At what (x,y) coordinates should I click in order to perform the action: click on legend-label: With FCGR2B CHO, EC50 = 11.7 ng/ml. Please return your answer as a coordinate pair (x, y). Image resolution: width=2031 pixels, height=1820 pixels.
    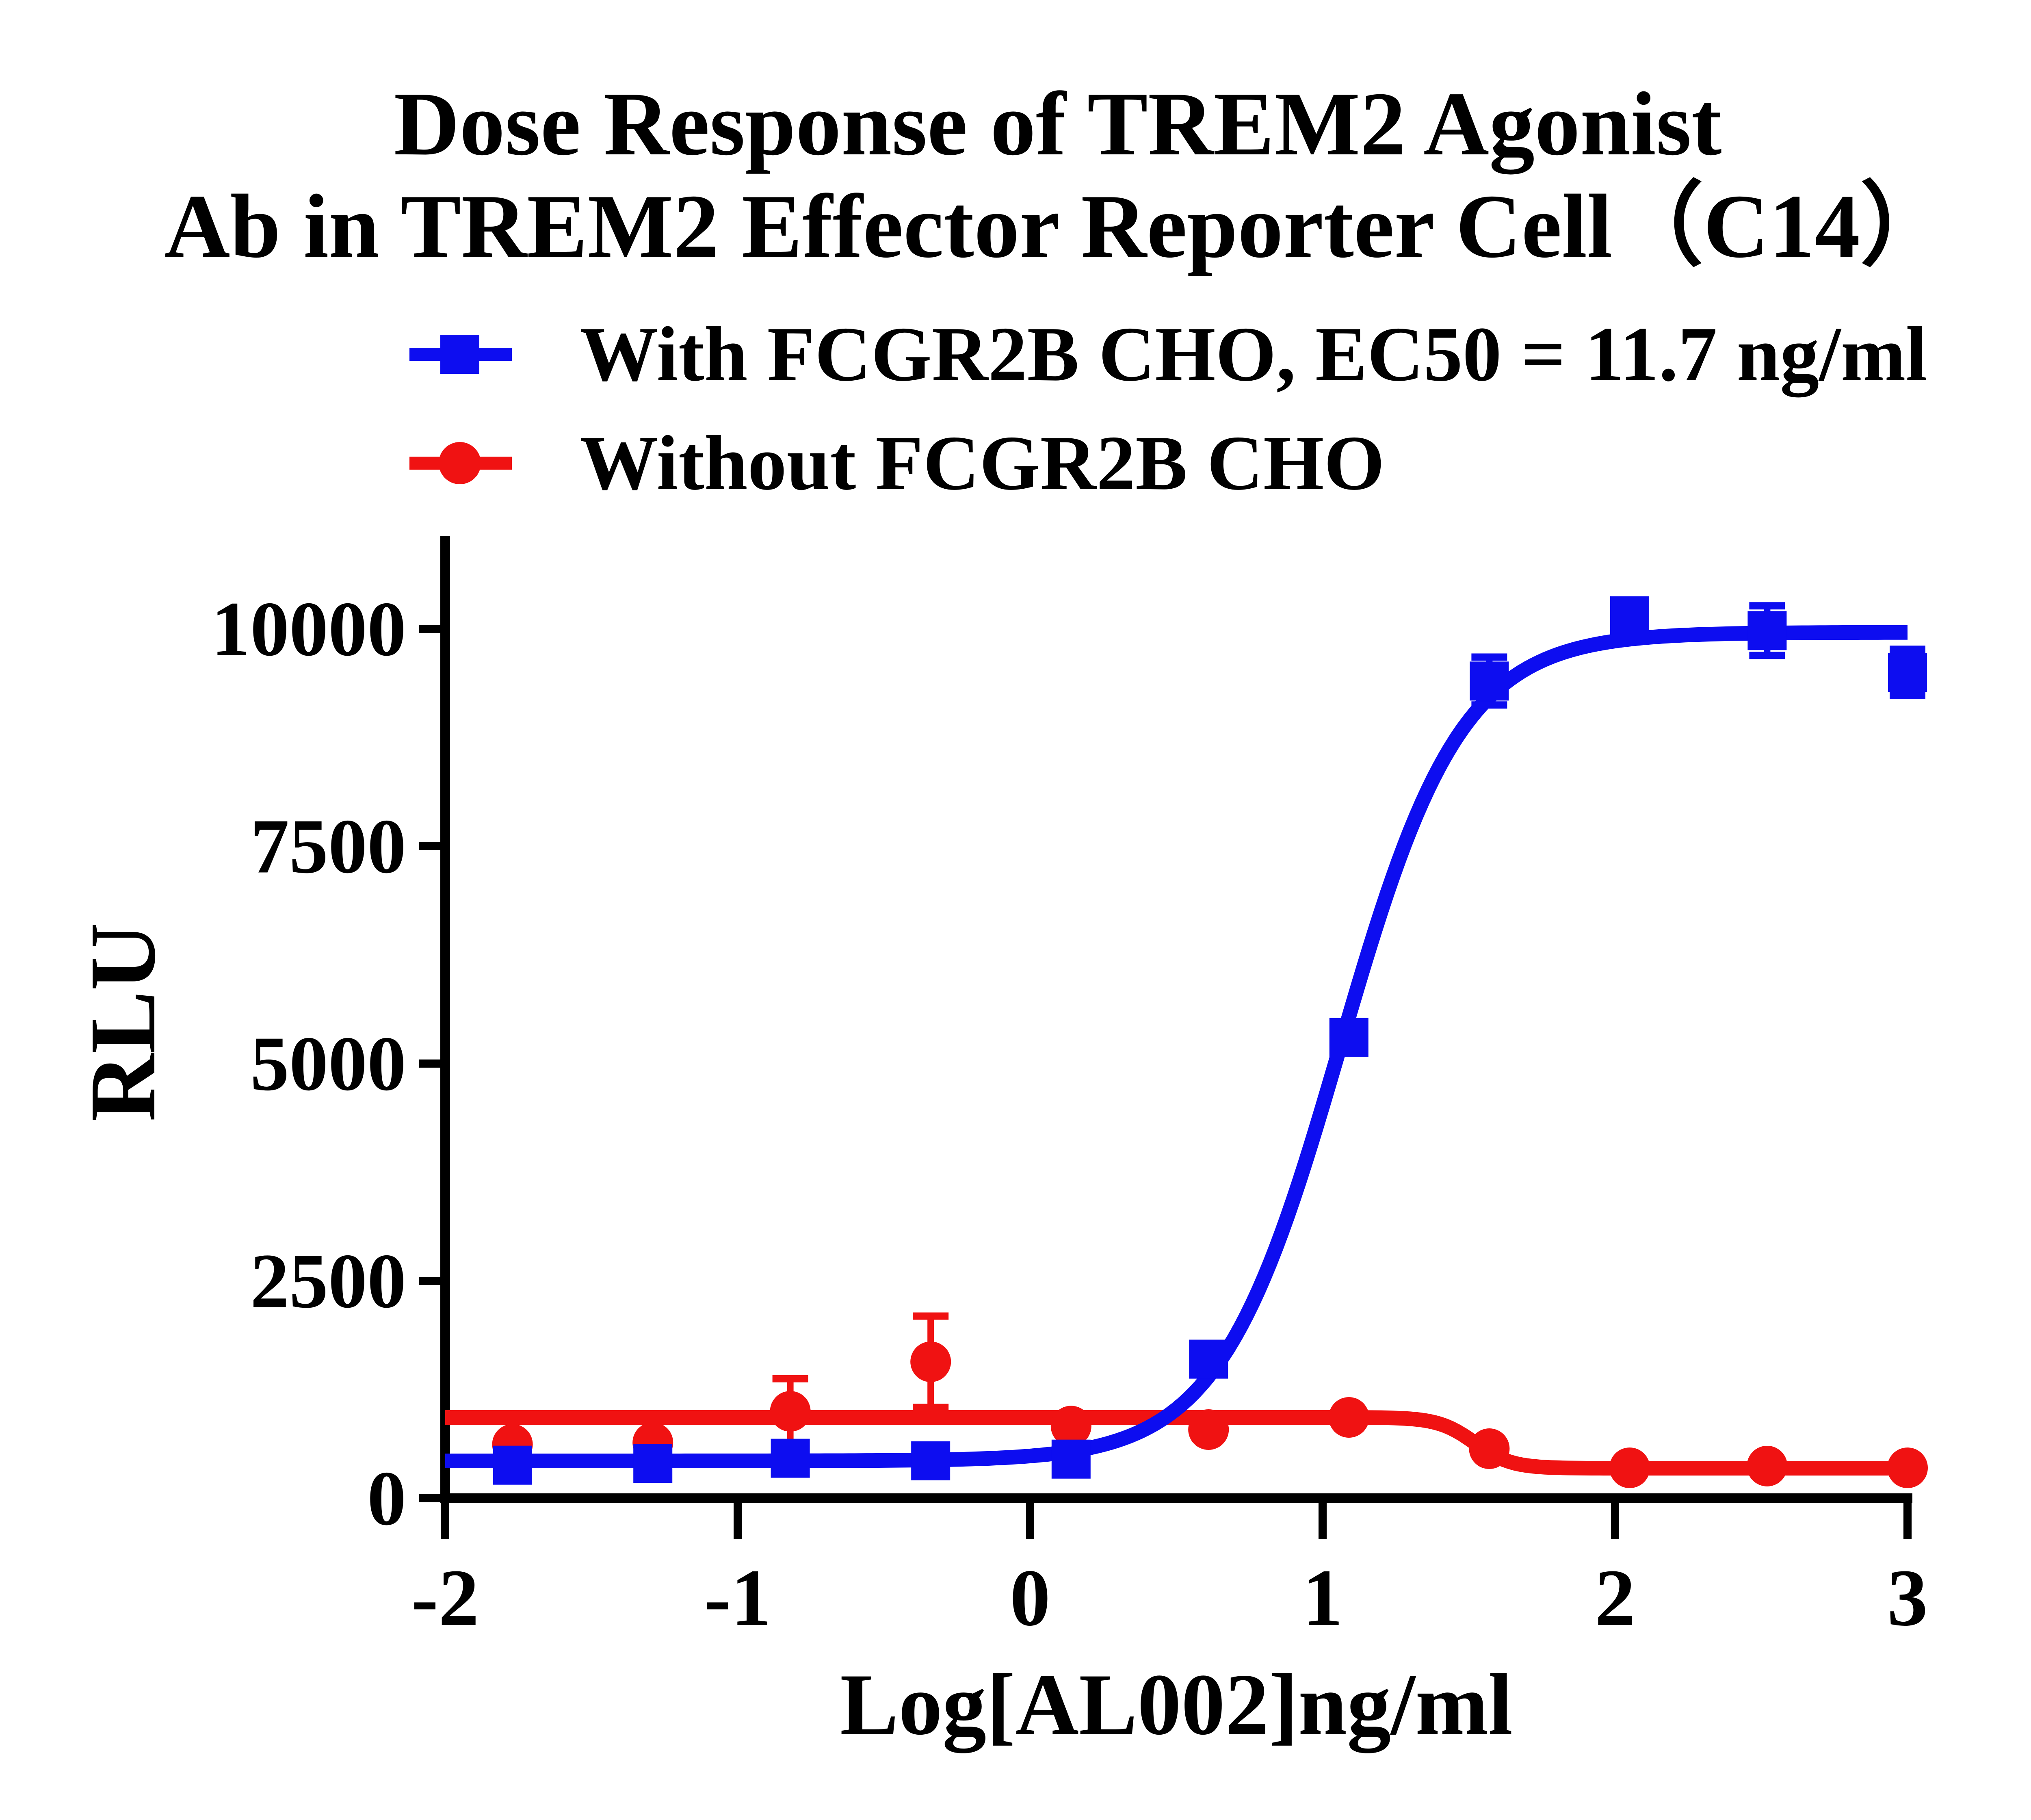
    Looking at the image, I should click on (1253, 354).